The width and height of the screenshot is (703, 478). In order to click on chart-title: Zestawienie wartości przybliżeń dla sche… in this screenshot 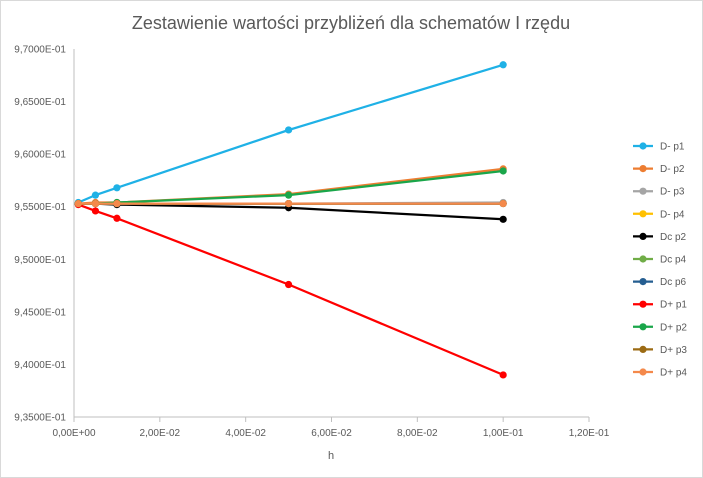, I will do `click(351, 23)`.